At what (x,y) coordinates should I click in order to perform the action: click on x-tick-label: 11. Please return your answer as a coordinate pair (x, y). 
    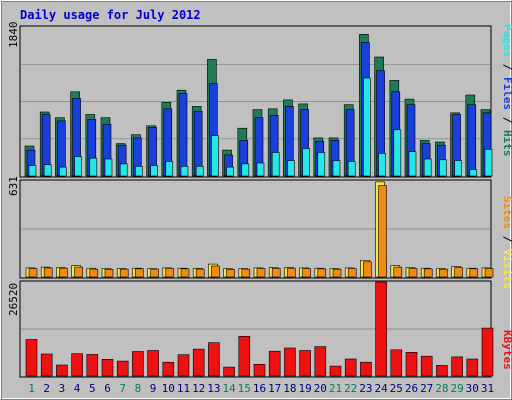
    Looking at the image, I should click on (183, 388).